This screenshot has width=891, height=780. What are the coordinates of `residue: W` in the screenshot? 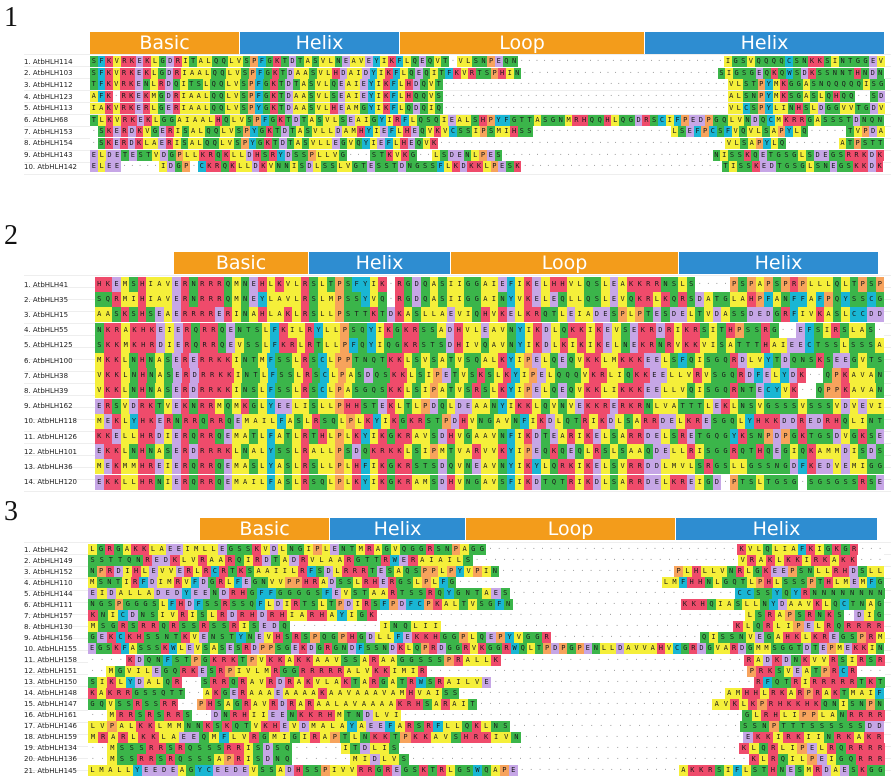 It's located at (421, 682).